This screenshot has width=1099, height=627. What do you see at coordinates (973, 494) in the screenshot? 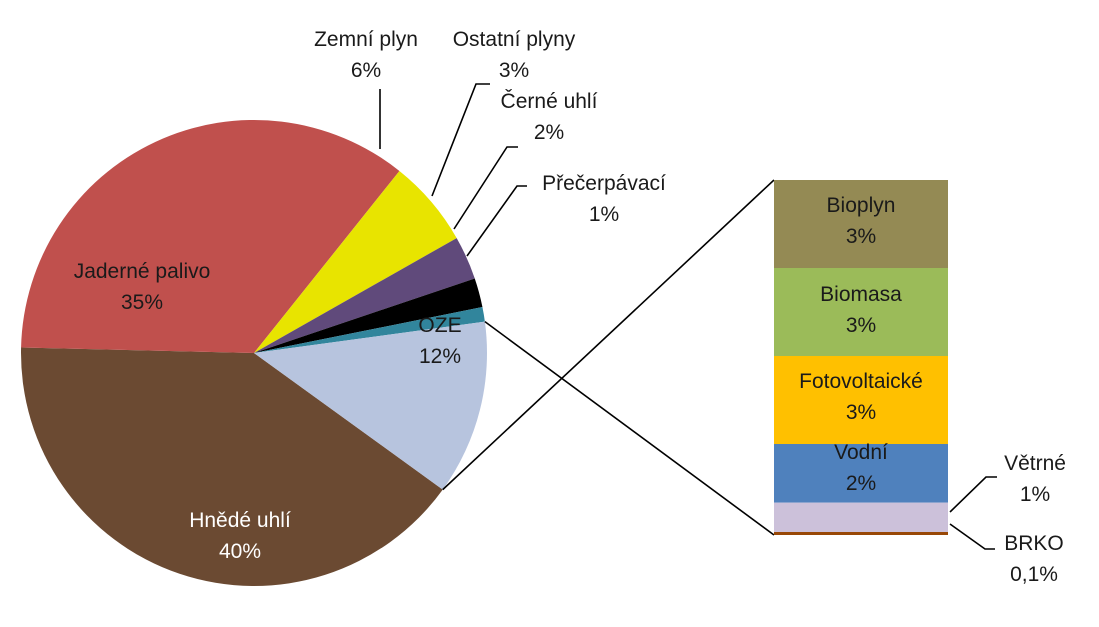
I see `leader-line-vetrne` at bounding box center [973, 494].